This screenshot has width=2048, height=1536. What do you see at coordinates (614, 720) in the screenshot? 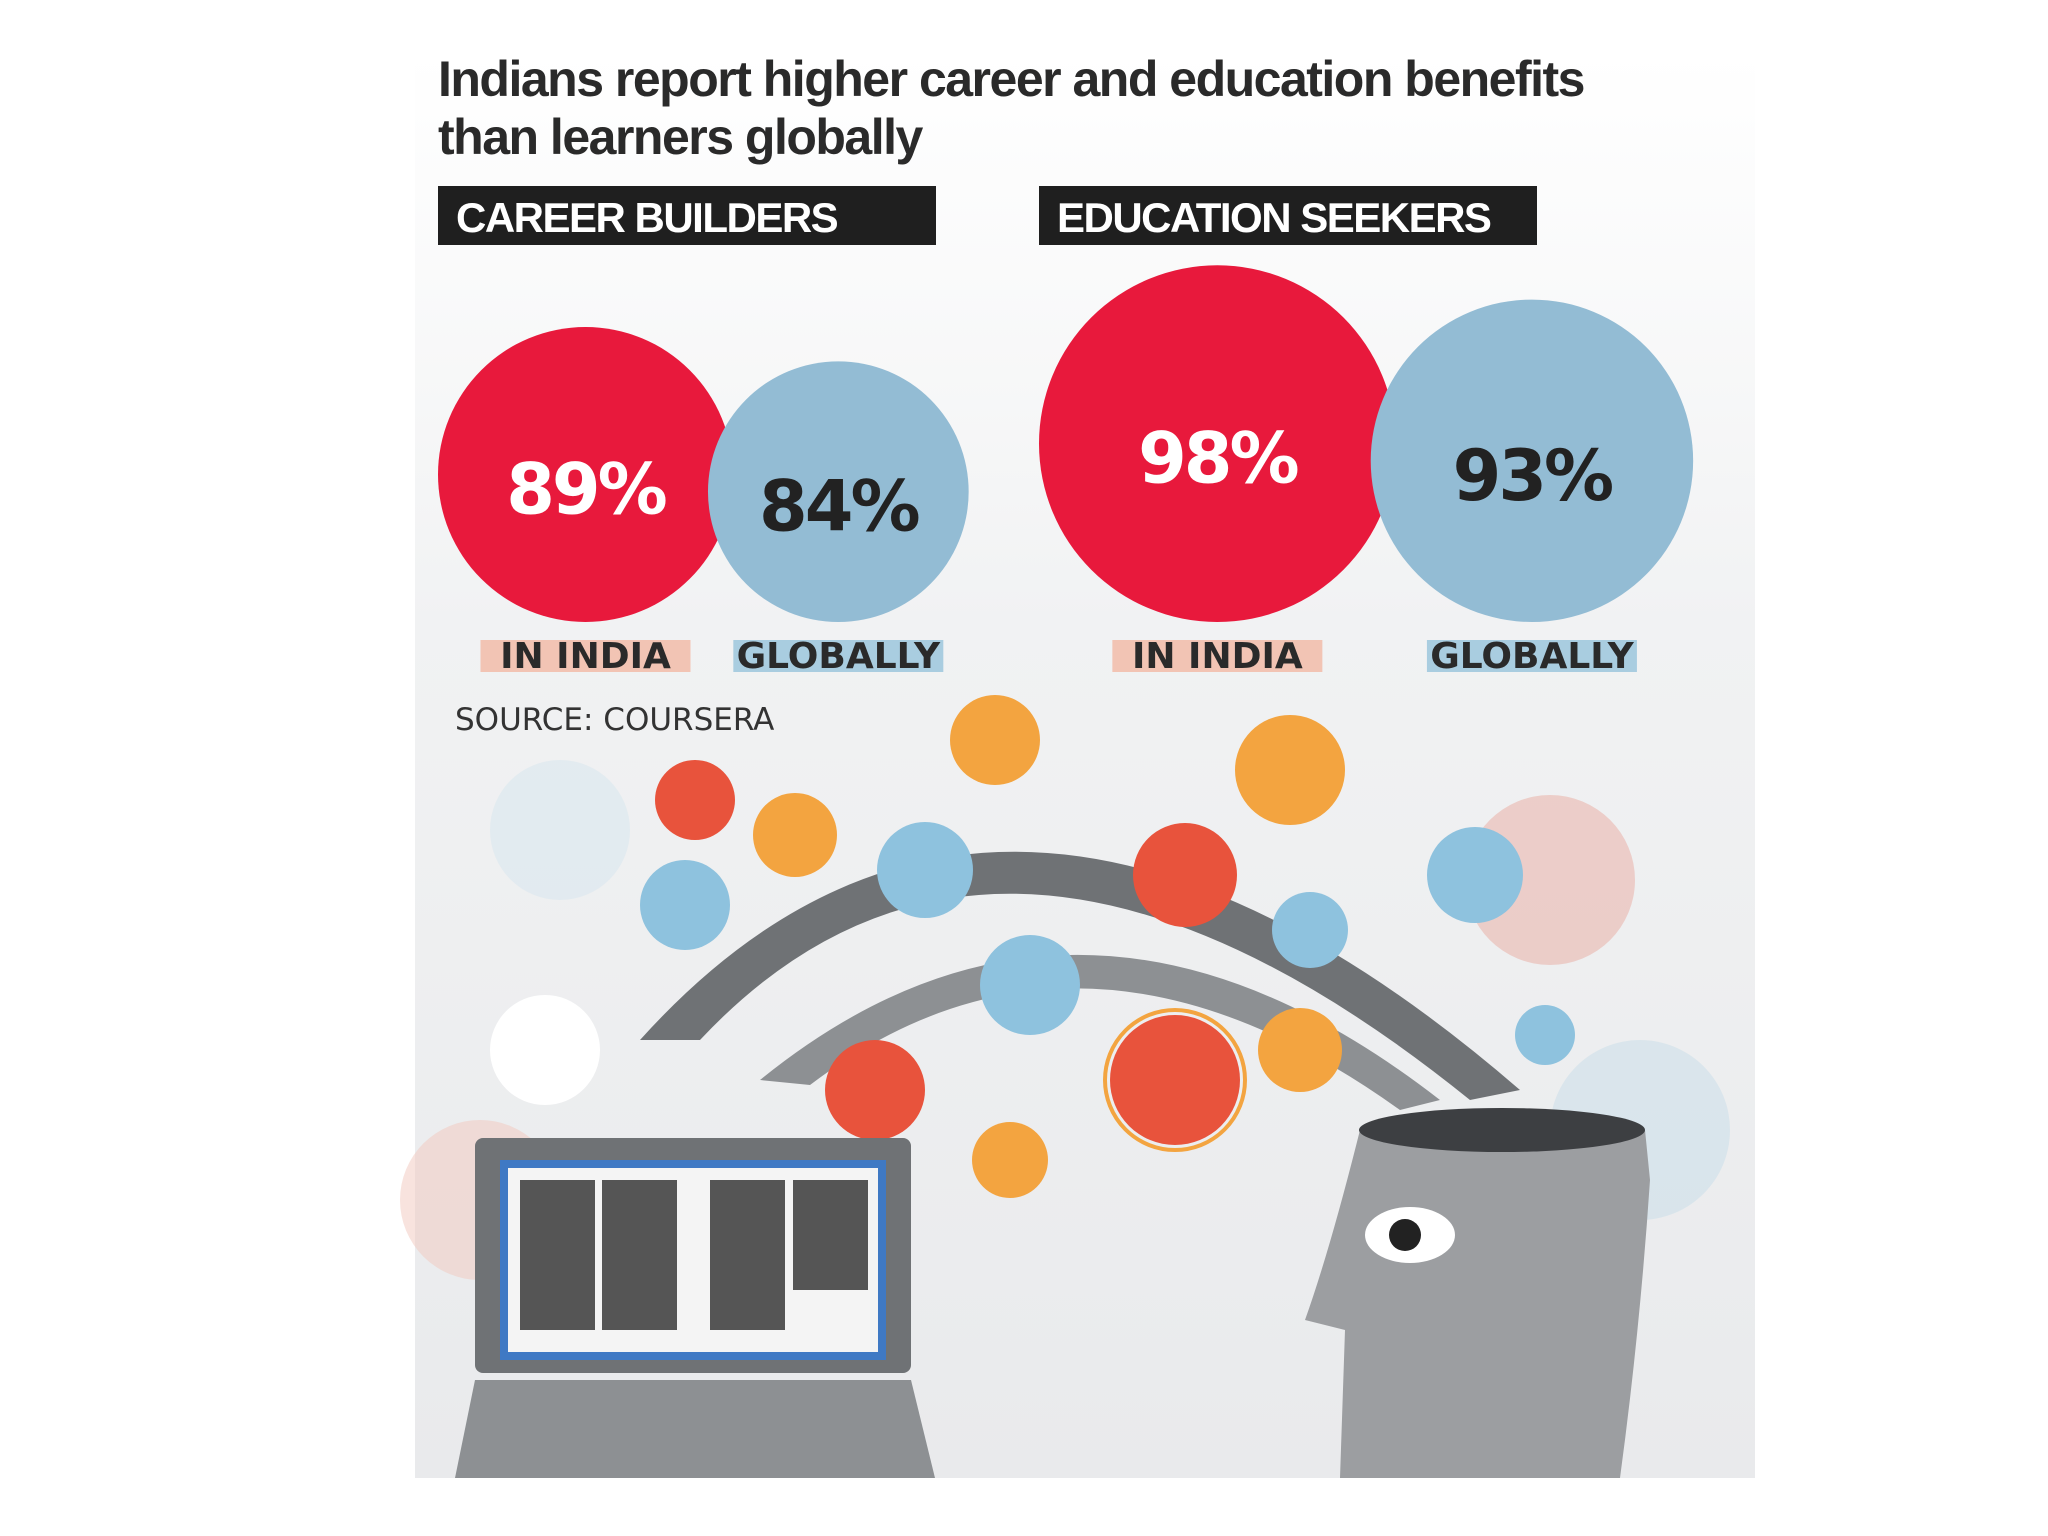
I see `source: SOURCE: COURSERA` at bounding box center [614, 720].